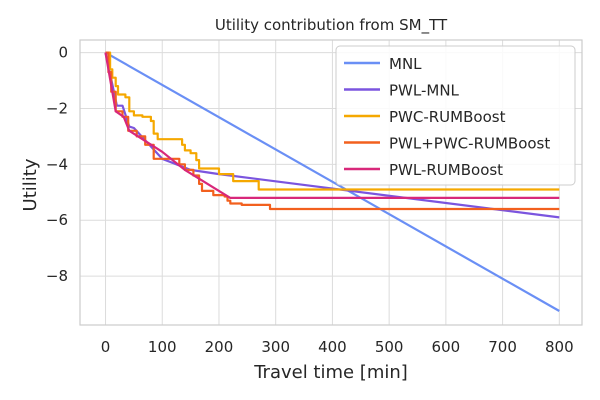  What do you see at coordinates (57, 108) in the screenshot?
I see `y-tick-label: −2` at bounding box center [57, 108].